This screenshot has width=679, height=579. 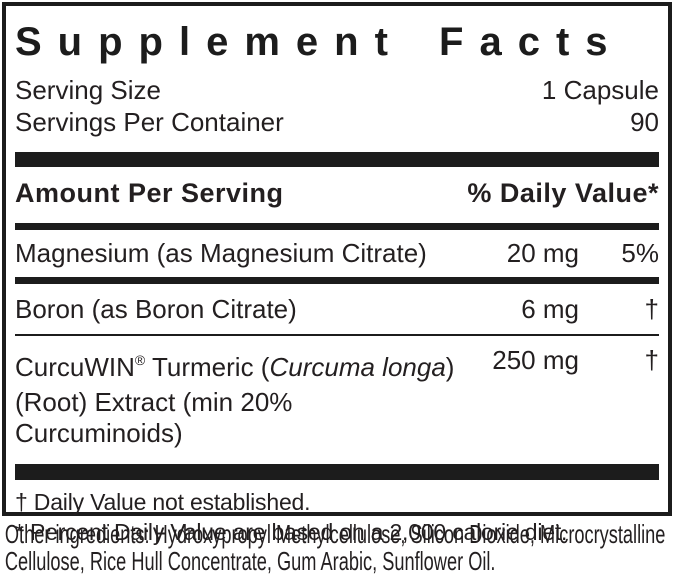 I want to click on amount-per-serving-header: Amount Per Serving, so click(x=149, y=193).